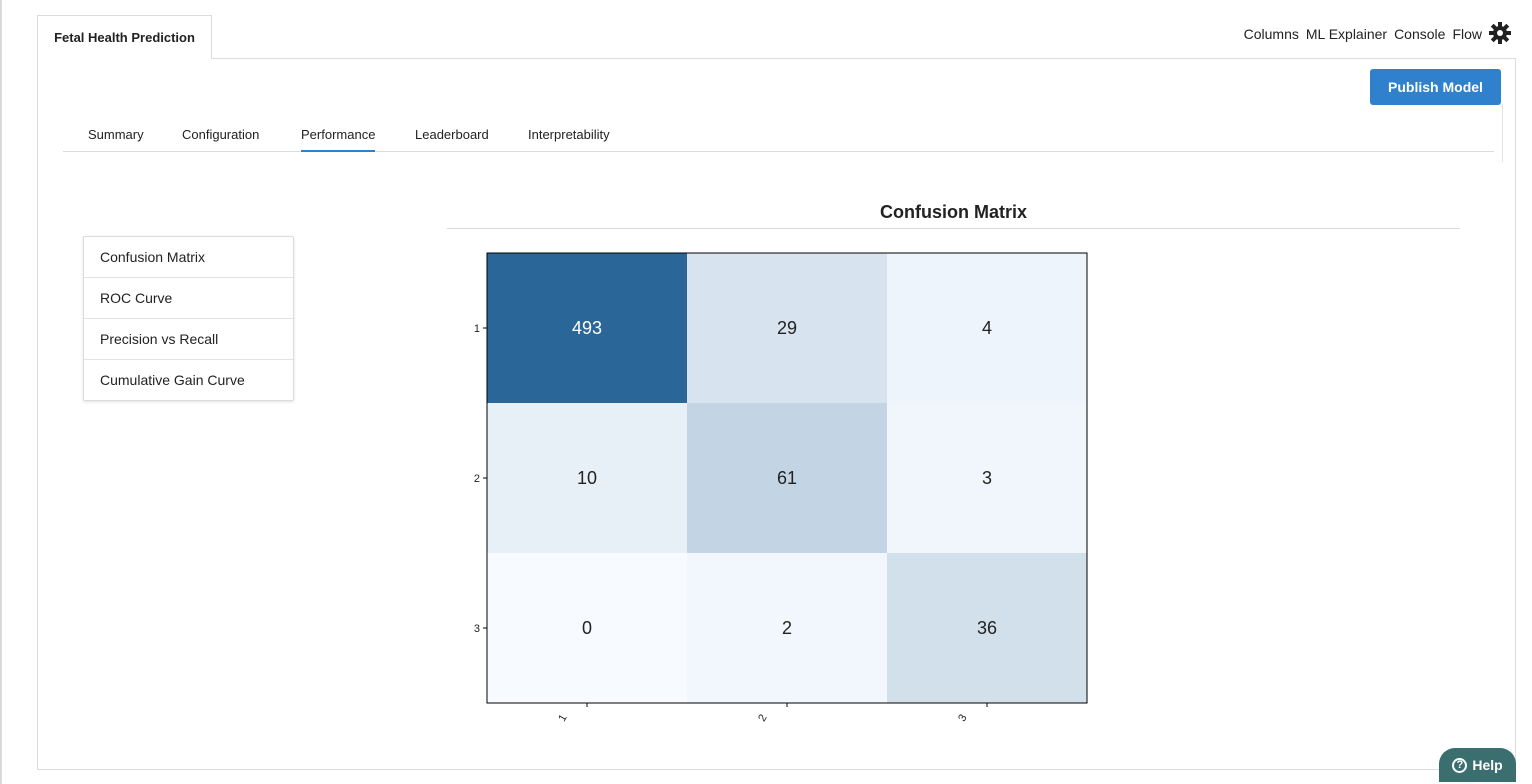  What do you see at coordinates (1271, 34) in the screenshot?
I see `columns-link: Columns` at bounding box center [1271, 34].